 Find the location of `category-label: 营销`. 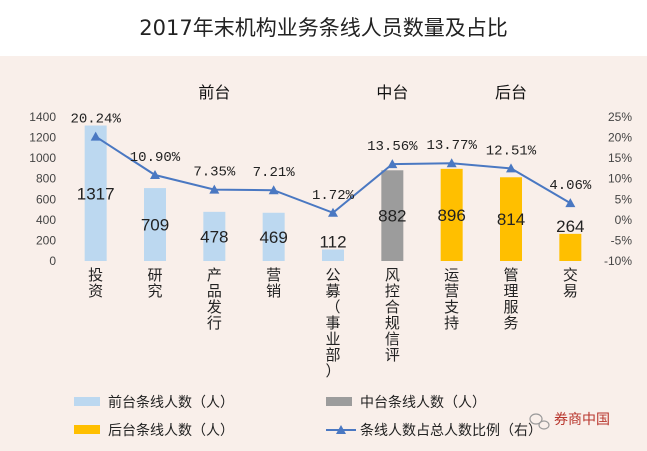

category-label: 营销 is located at coordinates (273, 283).